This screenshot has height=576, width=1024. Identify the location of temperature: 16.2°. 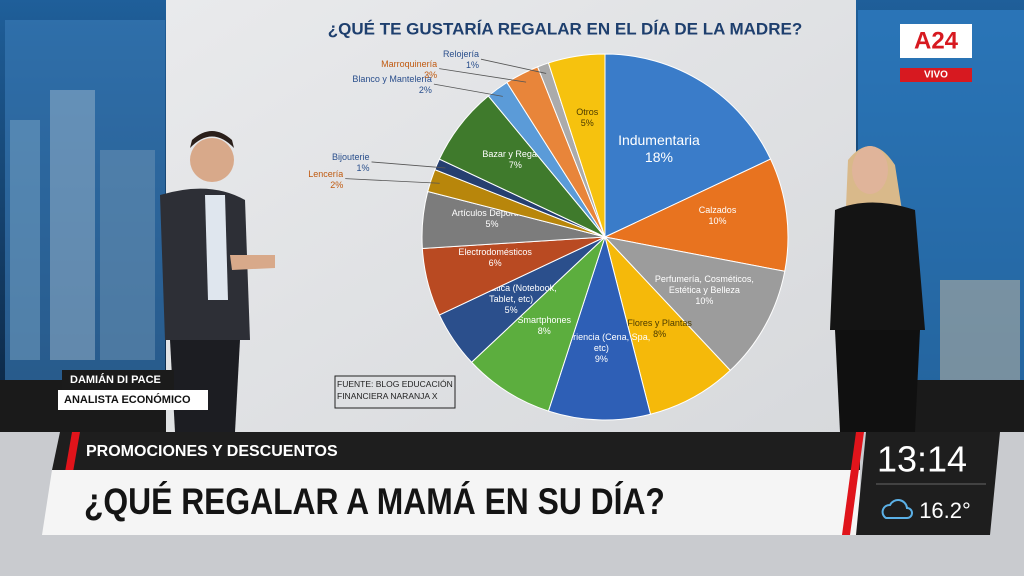
(945, 510).